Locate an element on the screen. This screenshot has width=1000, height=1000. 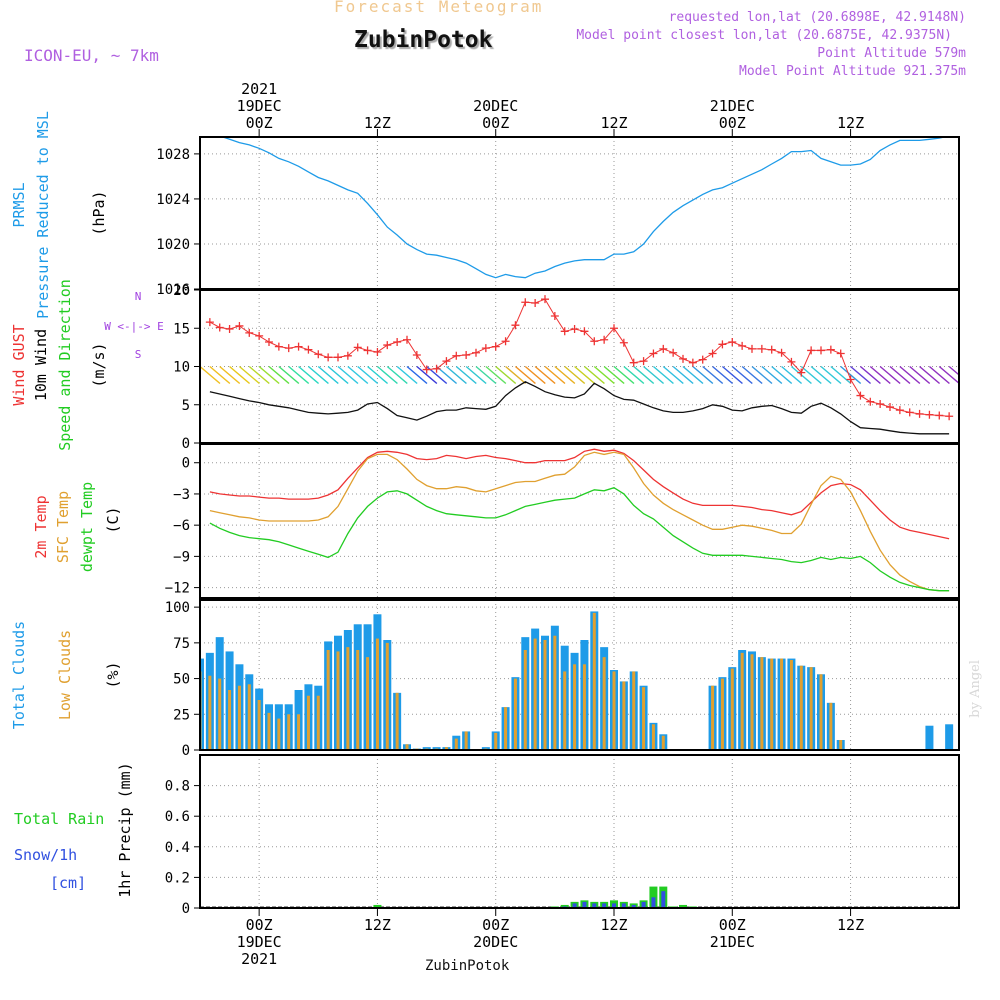
panel-frame is located at coordinates (579, 675).